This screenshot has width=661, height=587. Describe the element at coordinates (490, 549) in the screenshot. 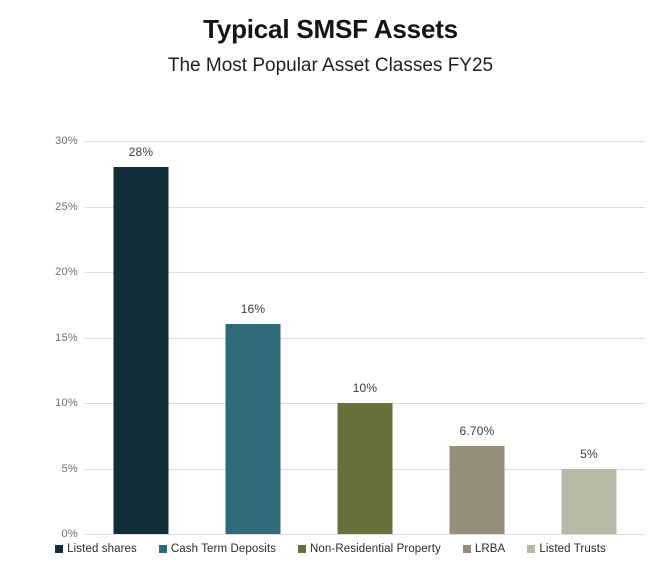

I see `legend-item-label: LRBA` at that location.